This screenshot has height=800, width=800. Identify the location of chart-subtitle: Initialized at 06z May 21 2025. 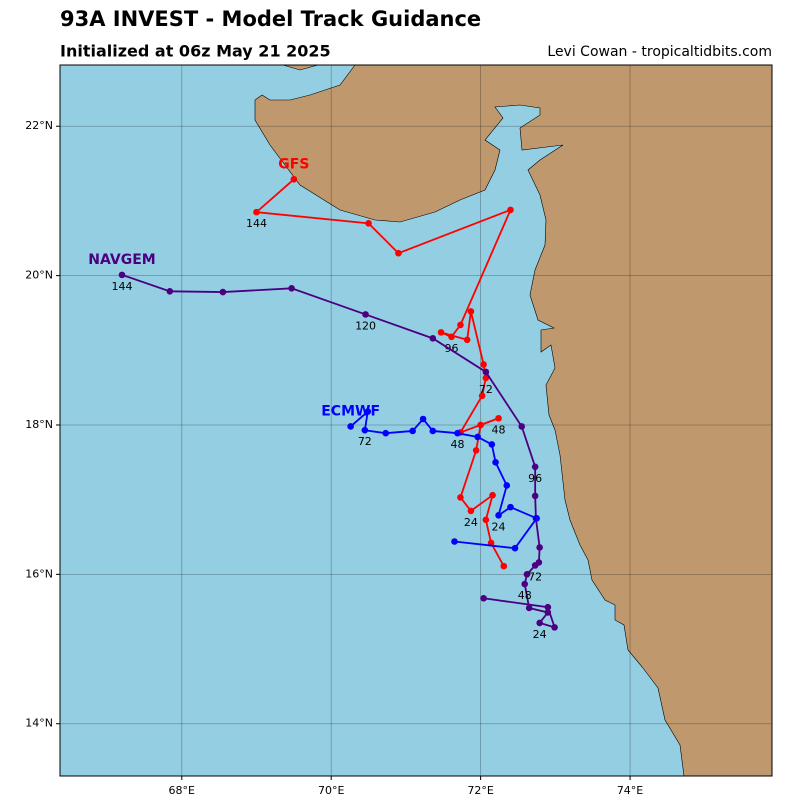
(195, 51).